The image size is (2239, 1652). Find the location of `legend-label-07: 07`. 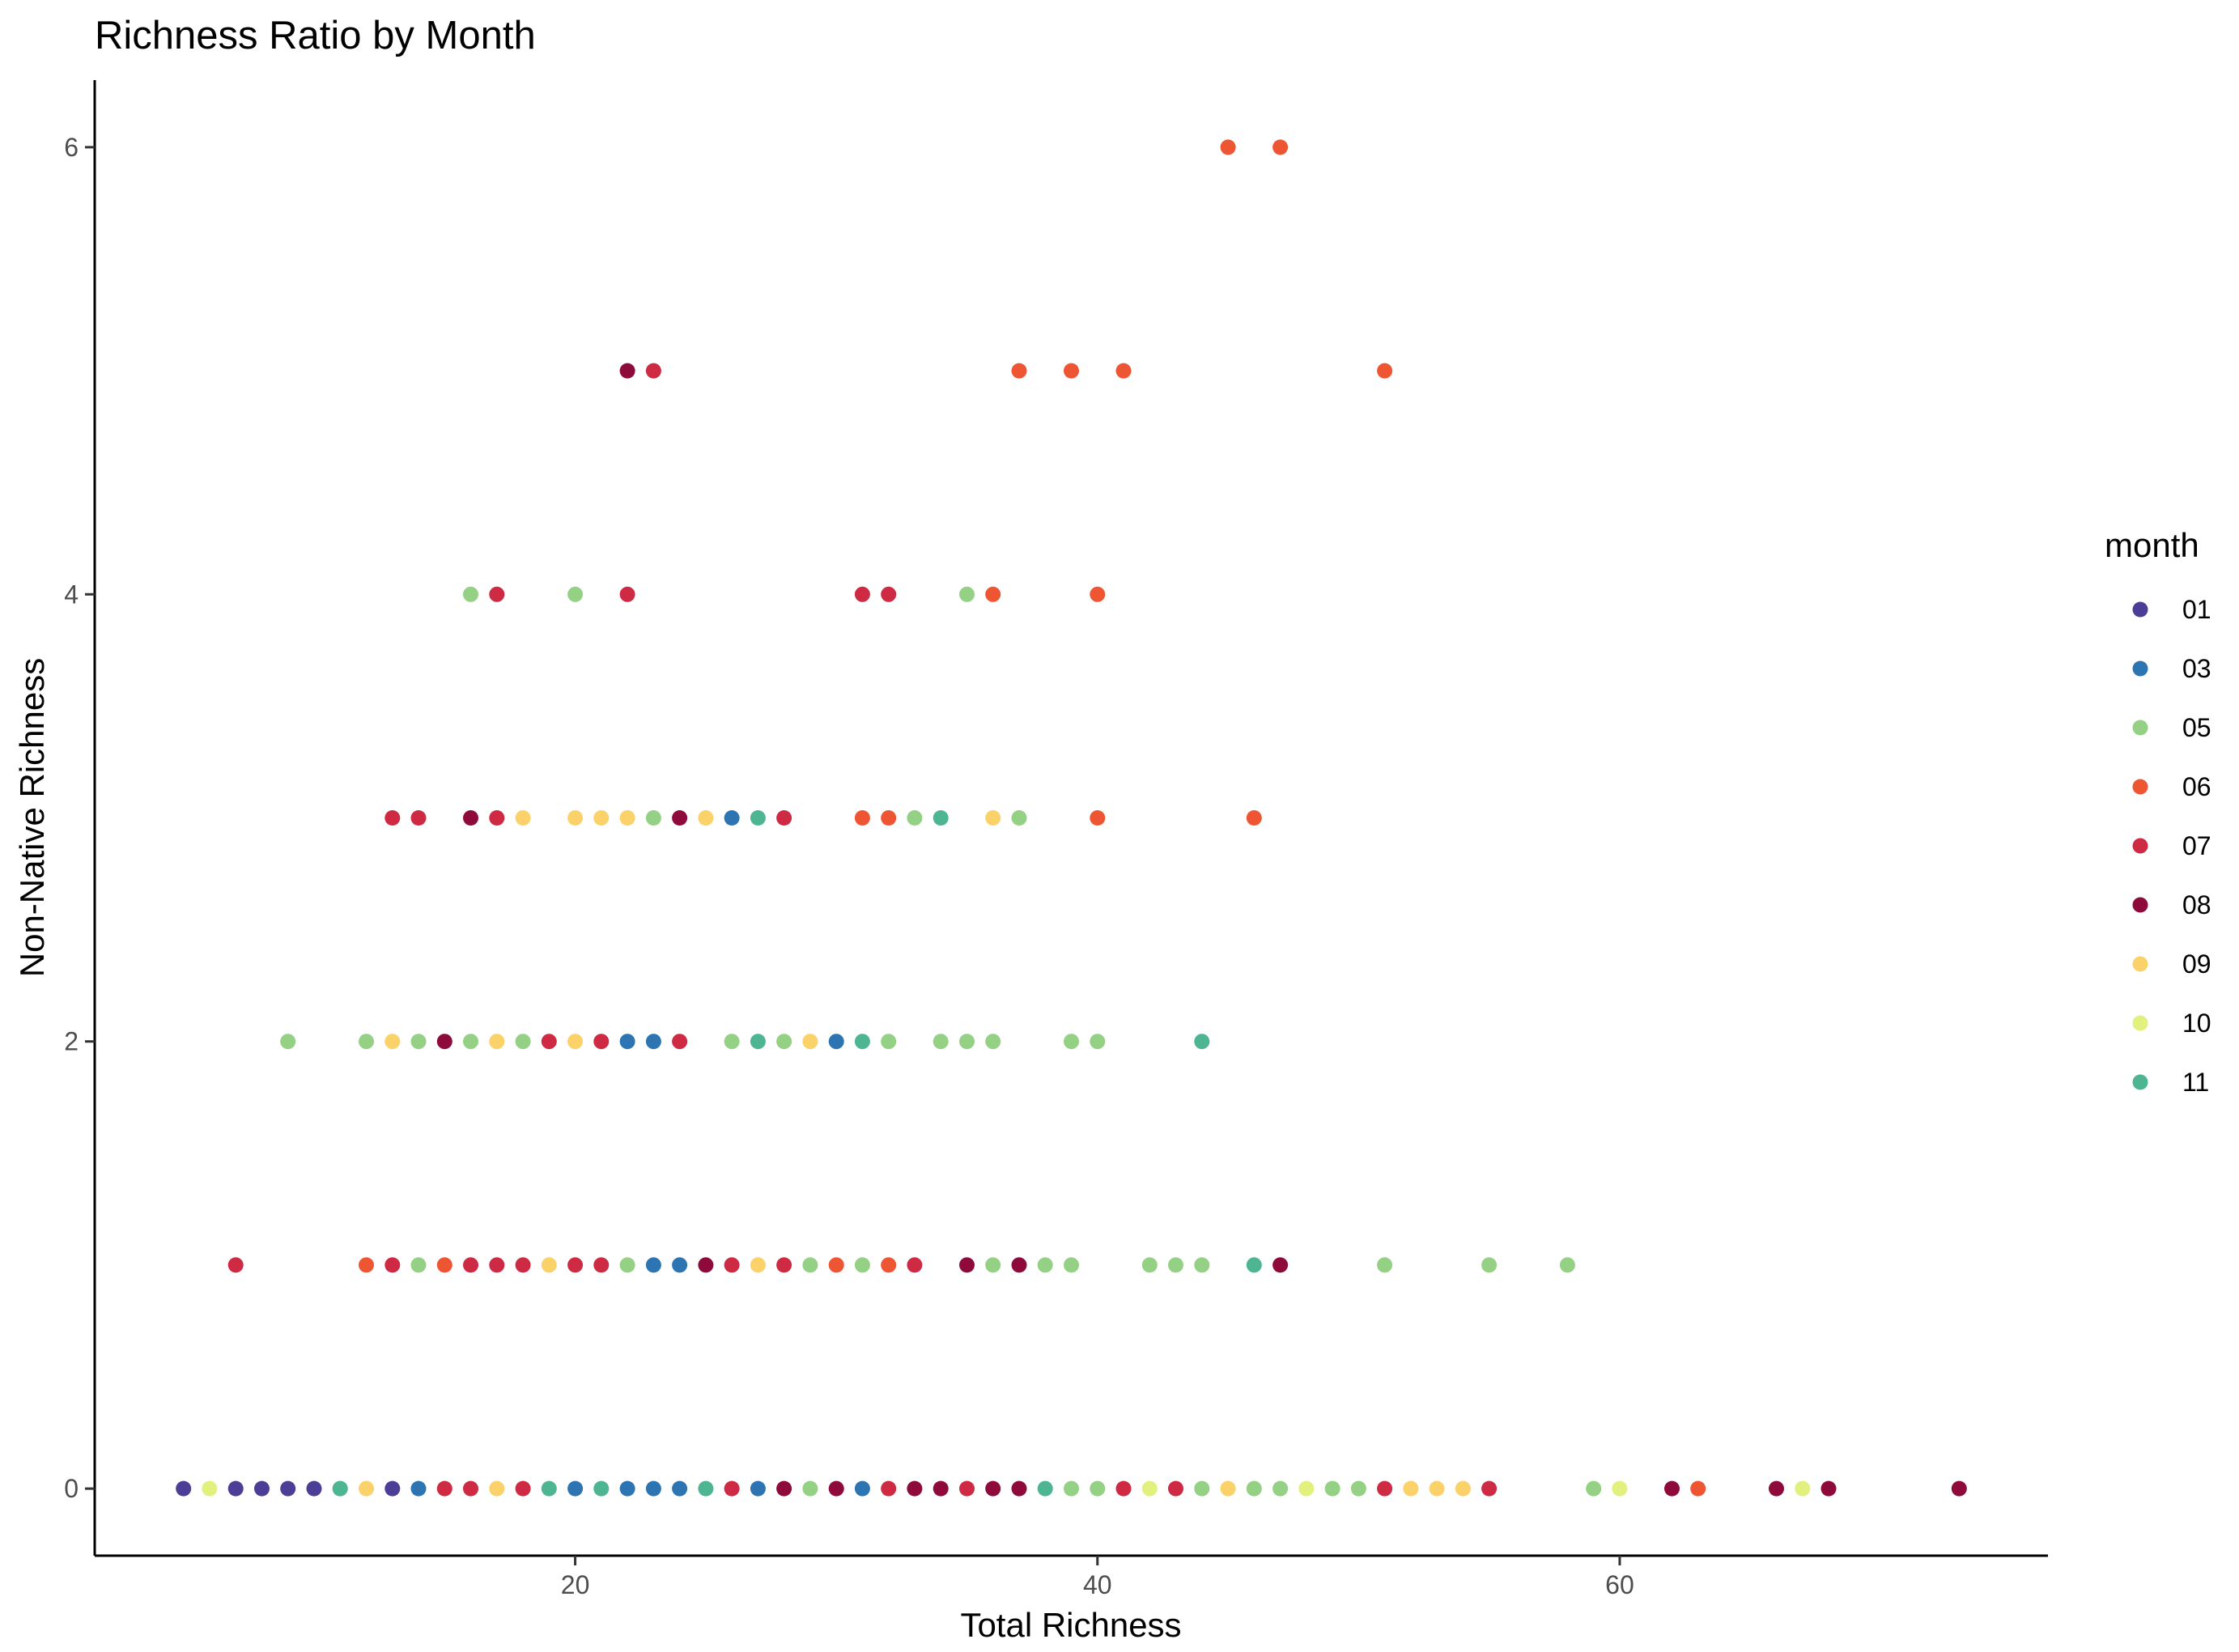

legend-label-07: 07 is located at coordinates (2196, 845).